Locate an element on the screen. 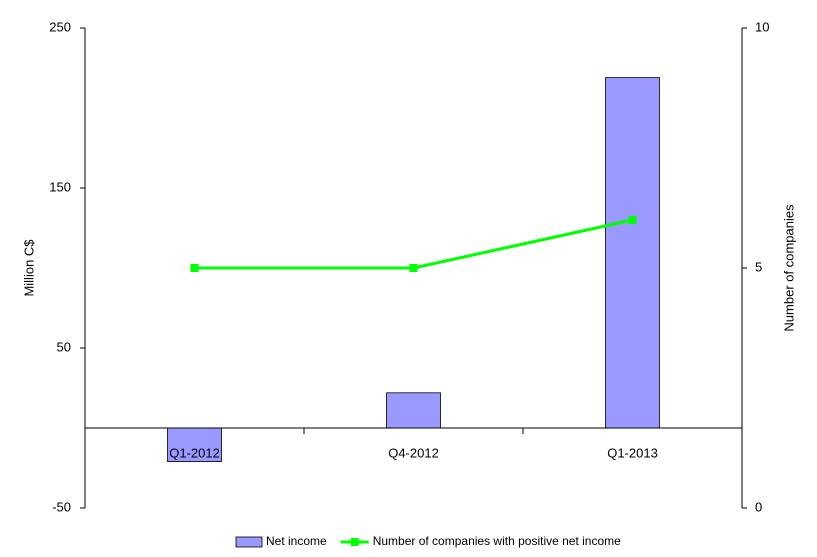 This screenshot has height=557, width=817. y2-tick-label: 0 is located at coordinates (758, 506).